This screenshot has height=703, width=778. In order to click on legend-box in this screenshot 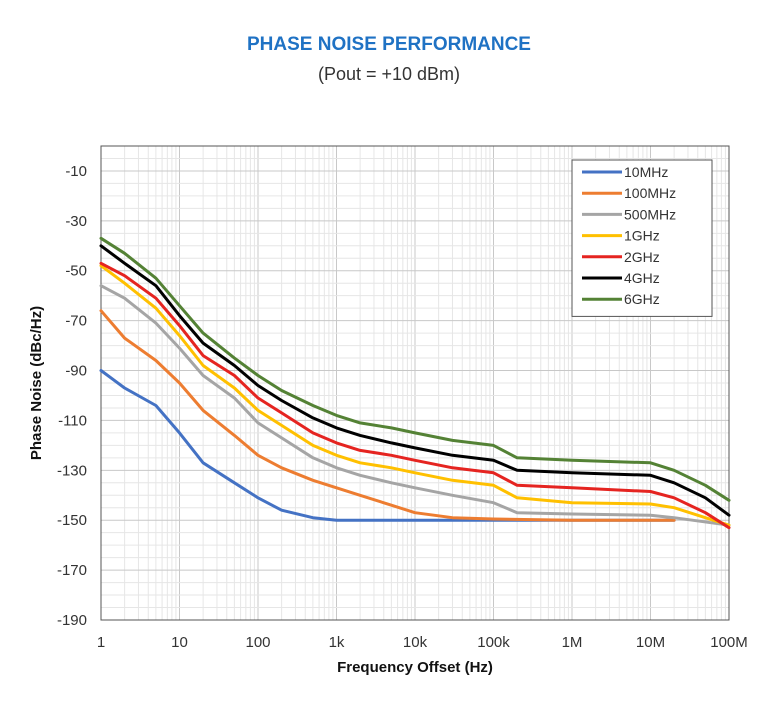, I will do `click(642, 238)`.